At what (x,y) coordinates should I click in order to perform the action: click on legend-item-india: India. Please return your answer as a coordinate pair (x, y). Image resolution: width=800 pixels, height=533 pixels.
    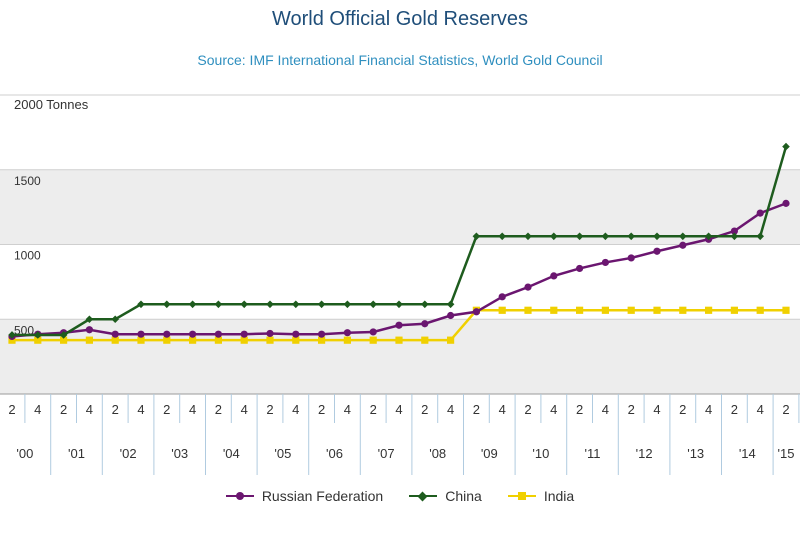
    Looking at the image, I should click on (540, 496).